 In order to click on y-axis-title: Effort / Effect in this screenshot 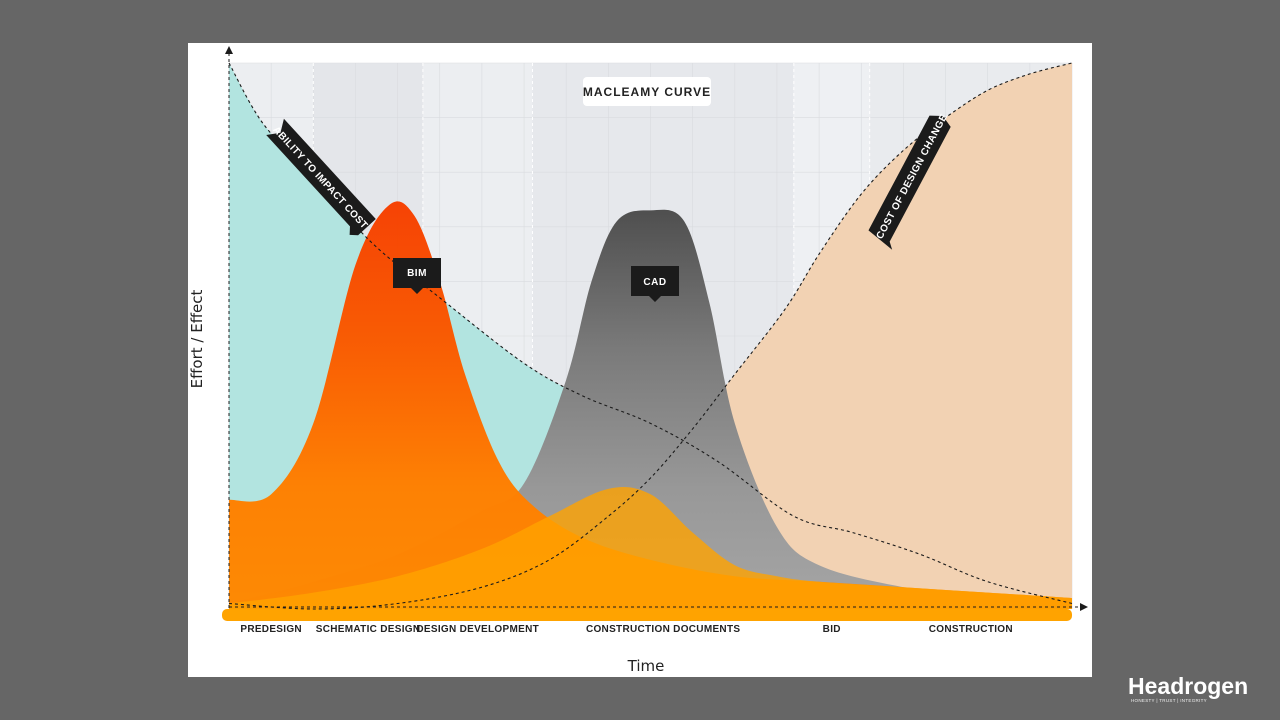, I will do `click(197, 338)`.